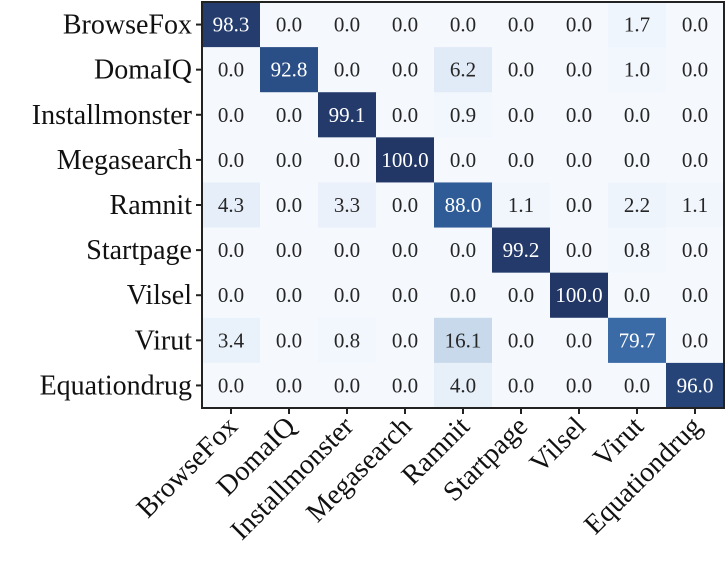 The width and height of the screenshot is (726, 561). What do you see at coordinates (112, 115) in the screenshot?
I see `y-tick-label: Installmonster` at bounding box center [112, 115].